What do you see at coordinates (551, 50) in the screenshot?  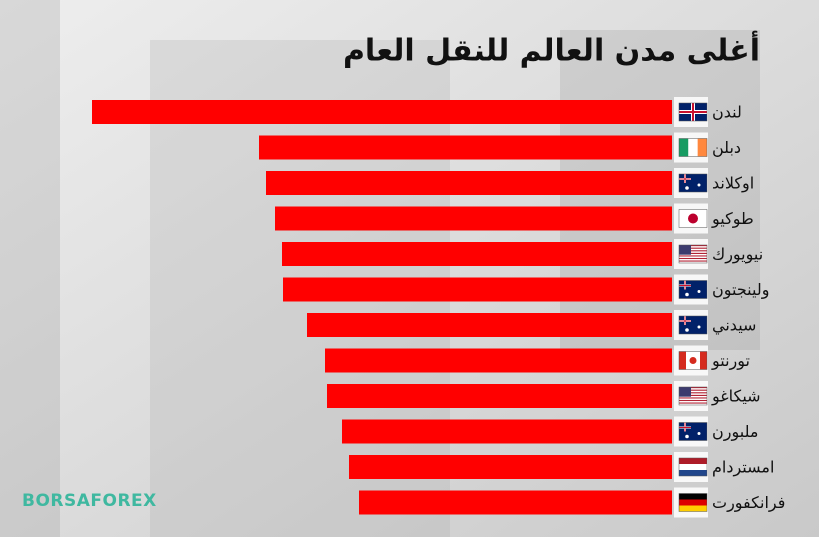 I see `chart-title: أغلى مدن العالم للنقل العام` at bounding box center [551, 50].